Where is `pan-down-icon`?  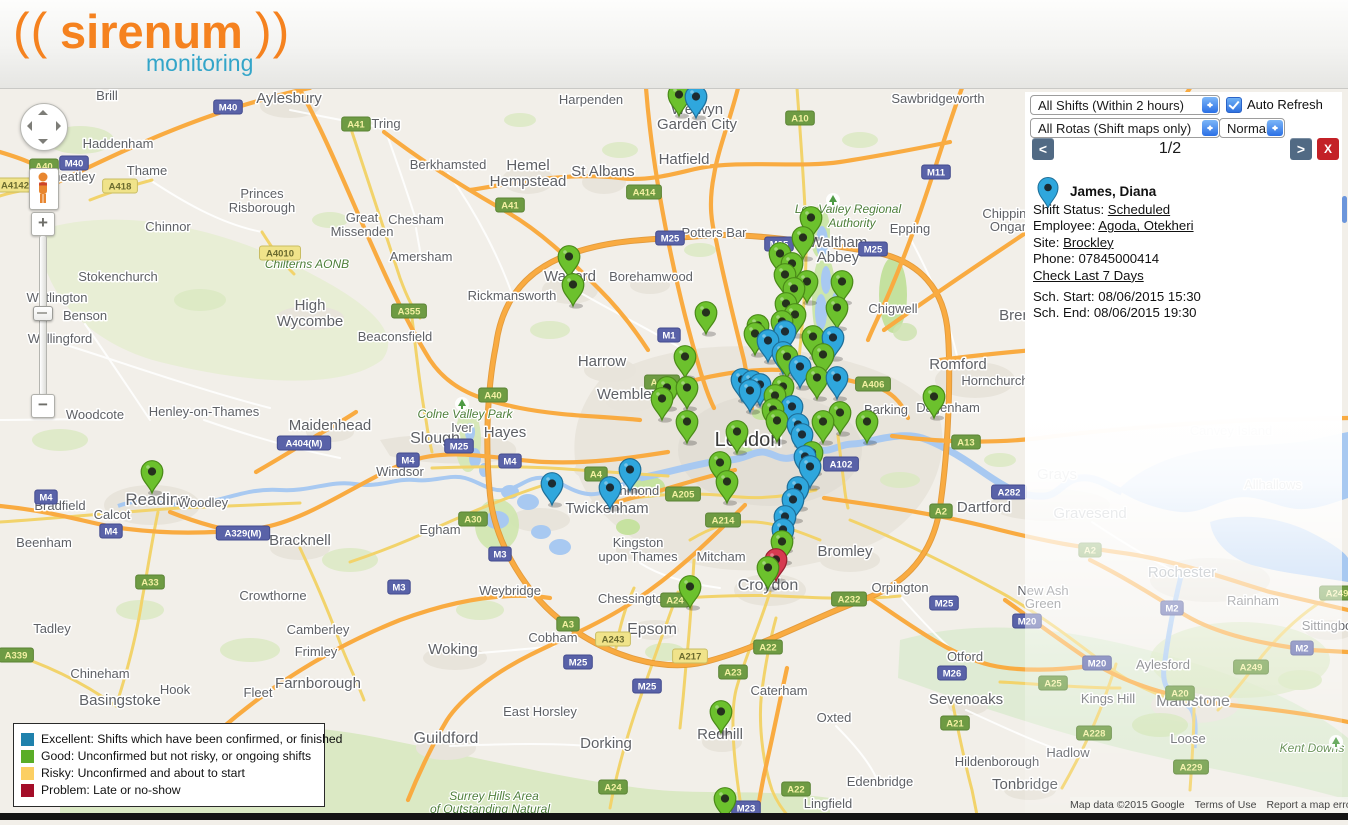
pan-down-icon is located at coordinates (43, 141).